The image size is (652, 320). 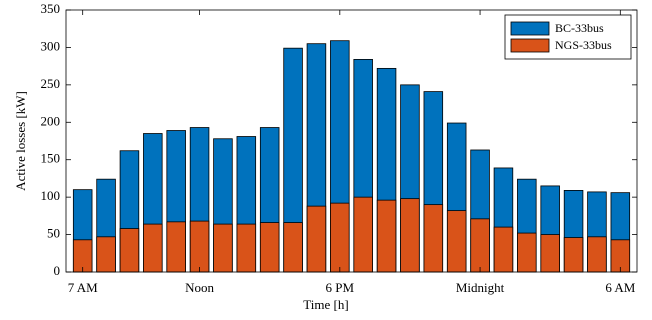 What do you see at coordinates (20, 141) in the screenshot?
I see `y-axis-label: Active losses [kW]` at bounding box center [20, 141].